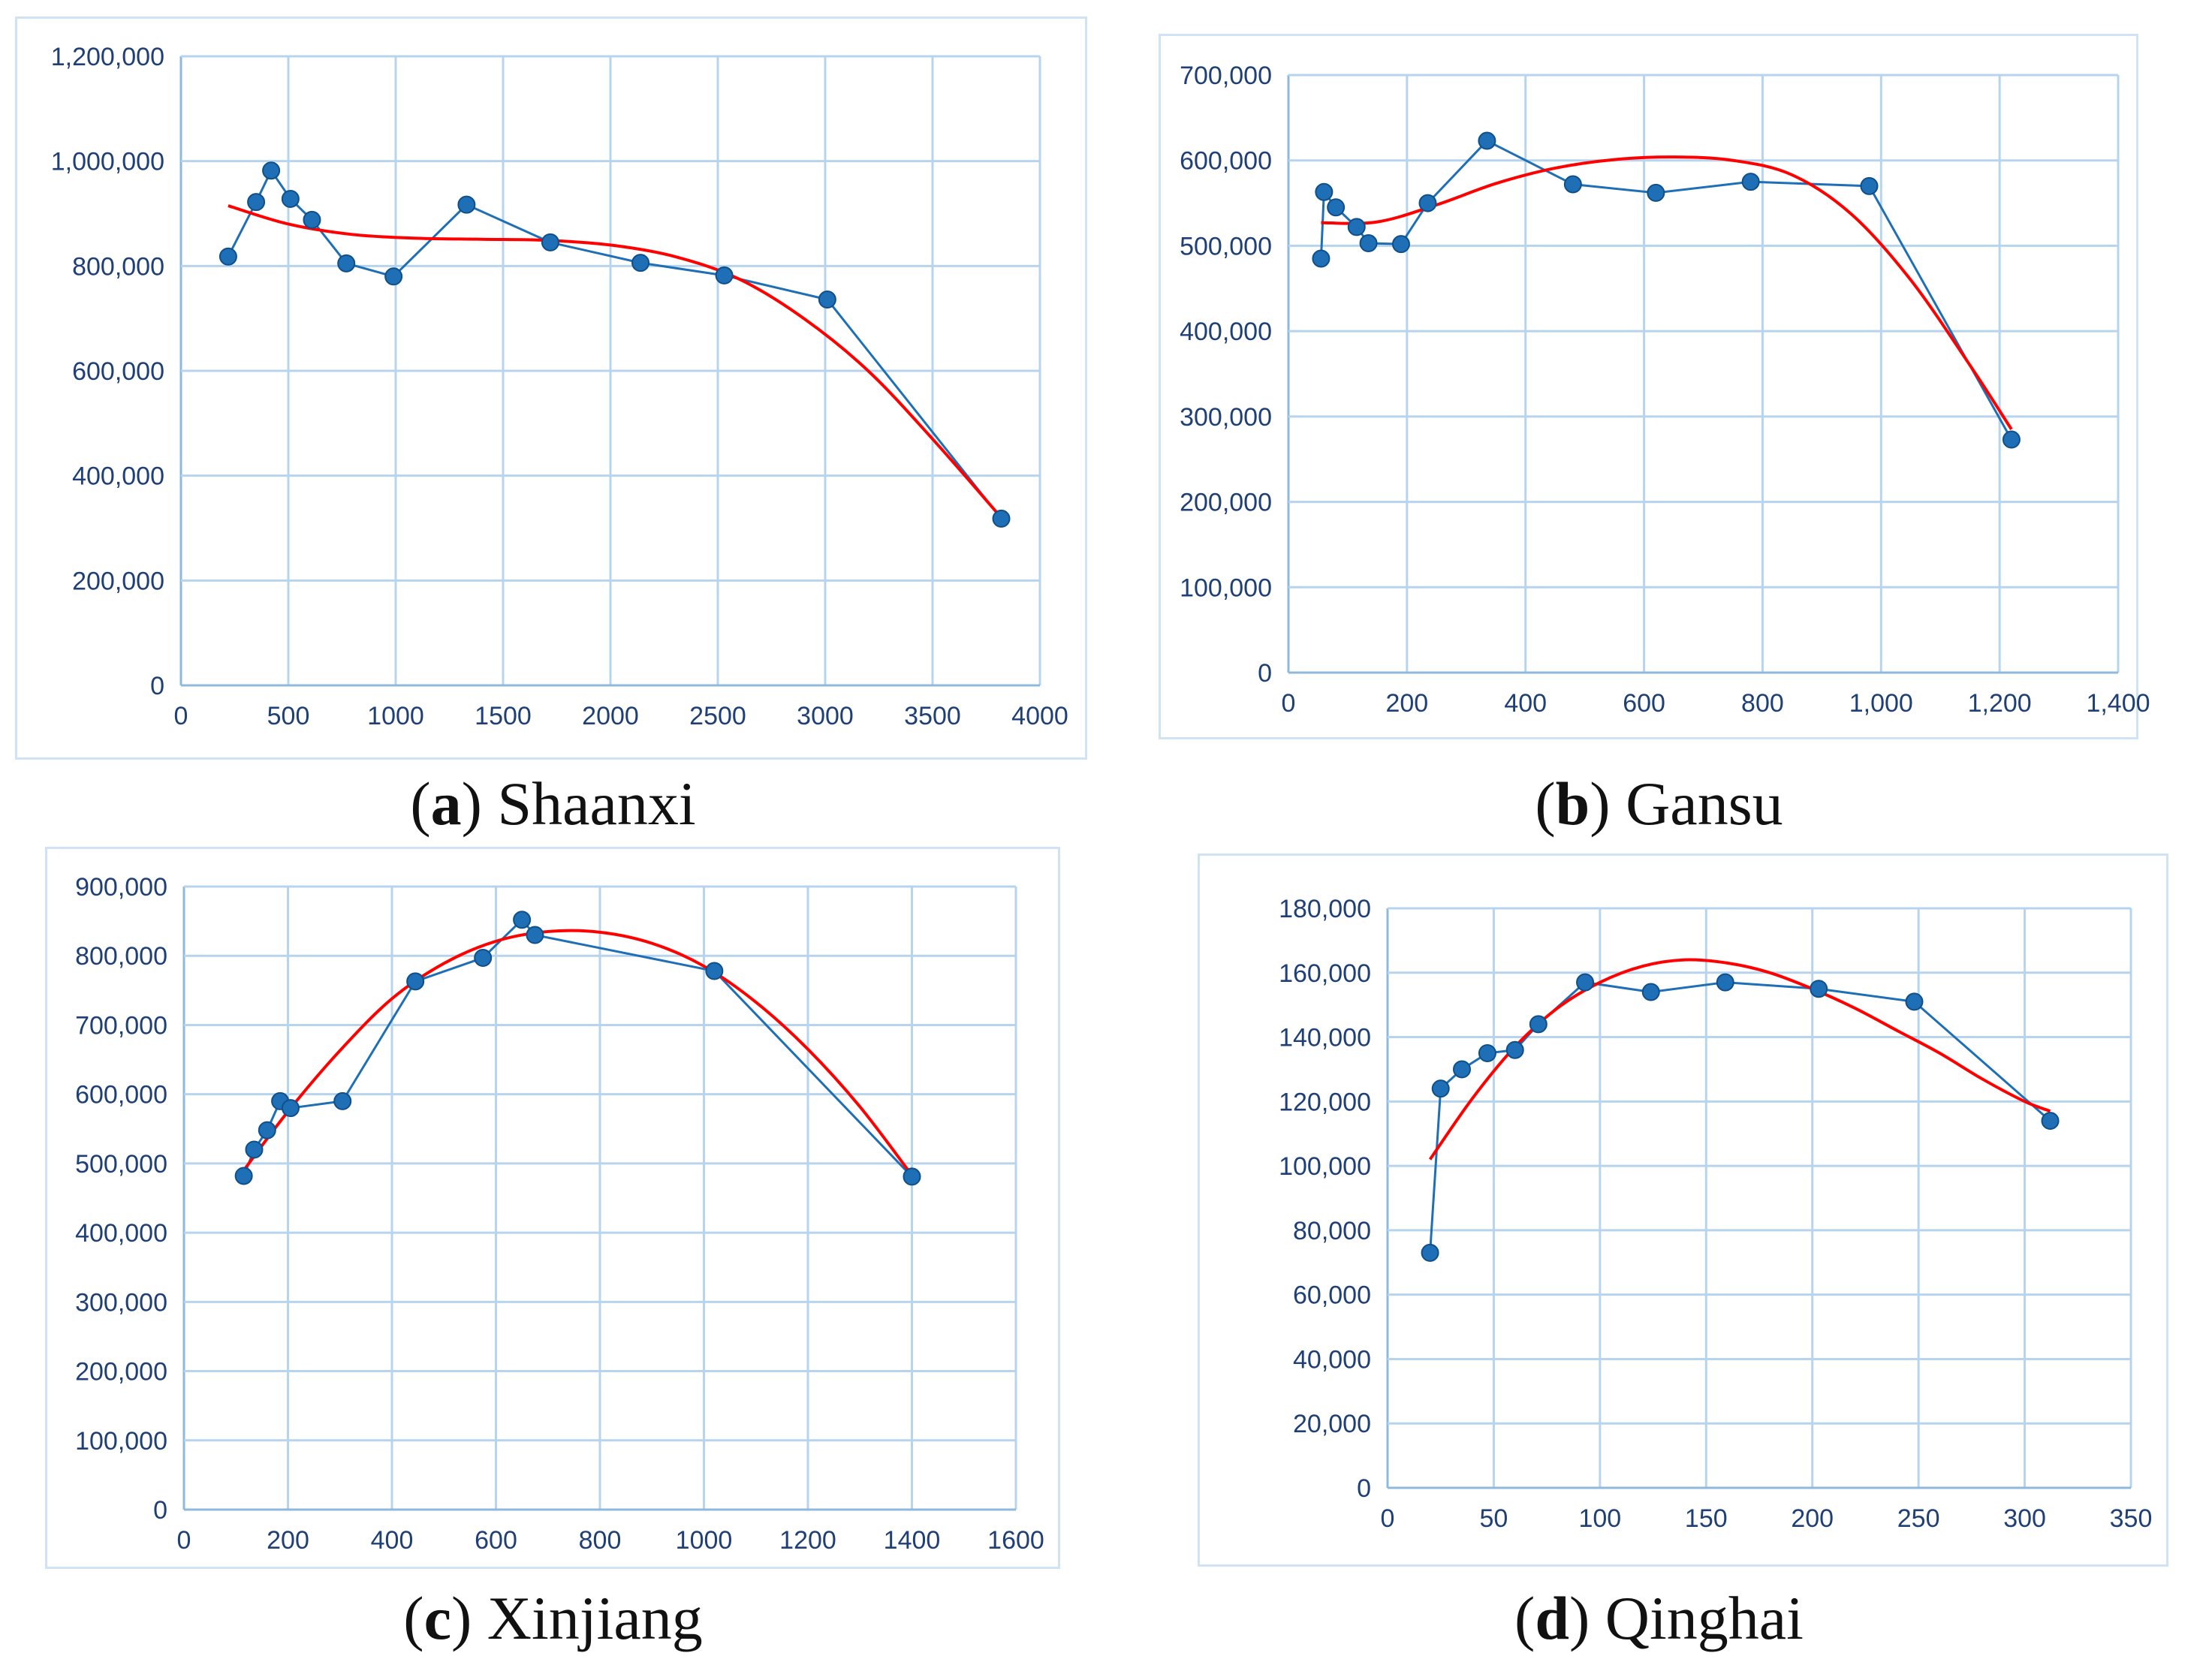 The height and width of the screenshot is (1674, 2212). What do you see at coordinates (1552, 1618) in the screenshot?
I see `caption-letter-d: d` at bounding box center [1552, 1618].